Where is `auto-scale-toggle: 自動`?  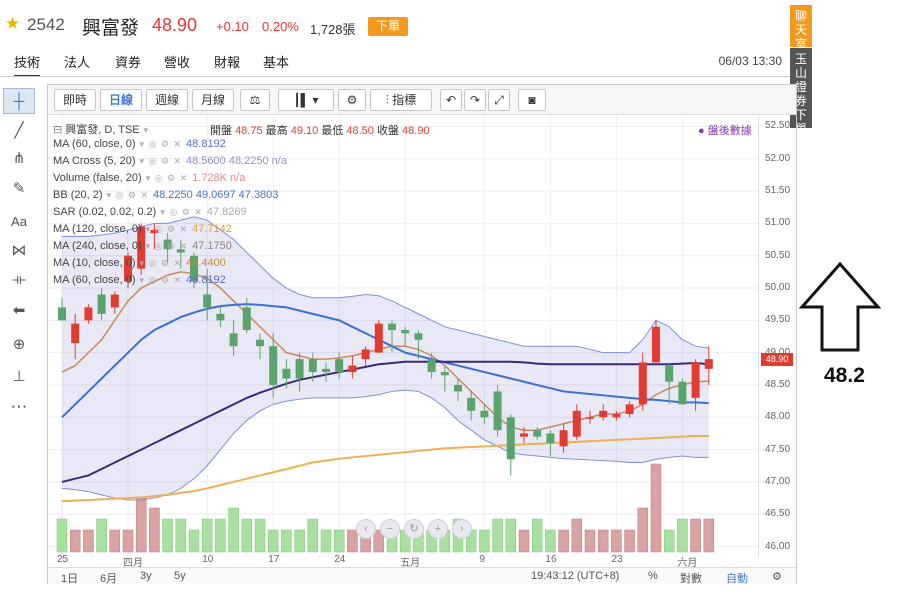 auto-scale-toggle: 自動 is located at coordinates (737, 579).